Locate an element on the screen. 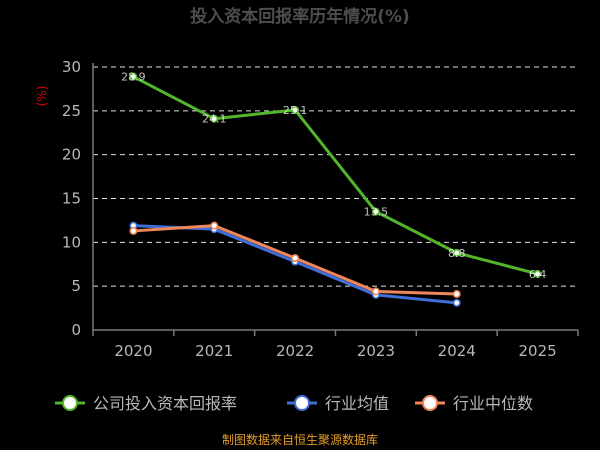  legend-item-3: 行业中位数 is located at coordinates (474, 403).